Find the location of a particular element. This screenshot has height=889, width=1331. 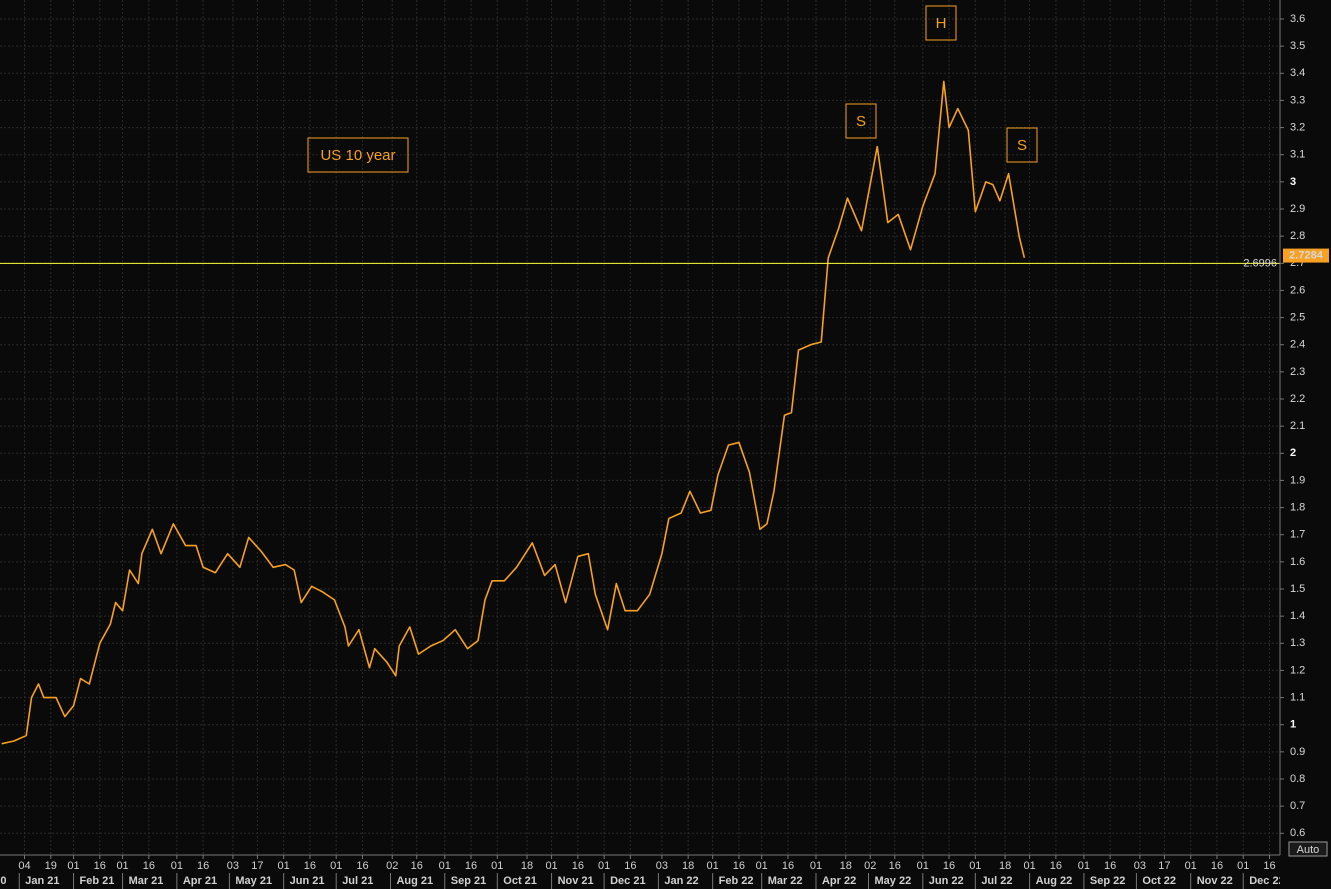

y-tick-label: 1.6 is located at coordinates (1297, 562).